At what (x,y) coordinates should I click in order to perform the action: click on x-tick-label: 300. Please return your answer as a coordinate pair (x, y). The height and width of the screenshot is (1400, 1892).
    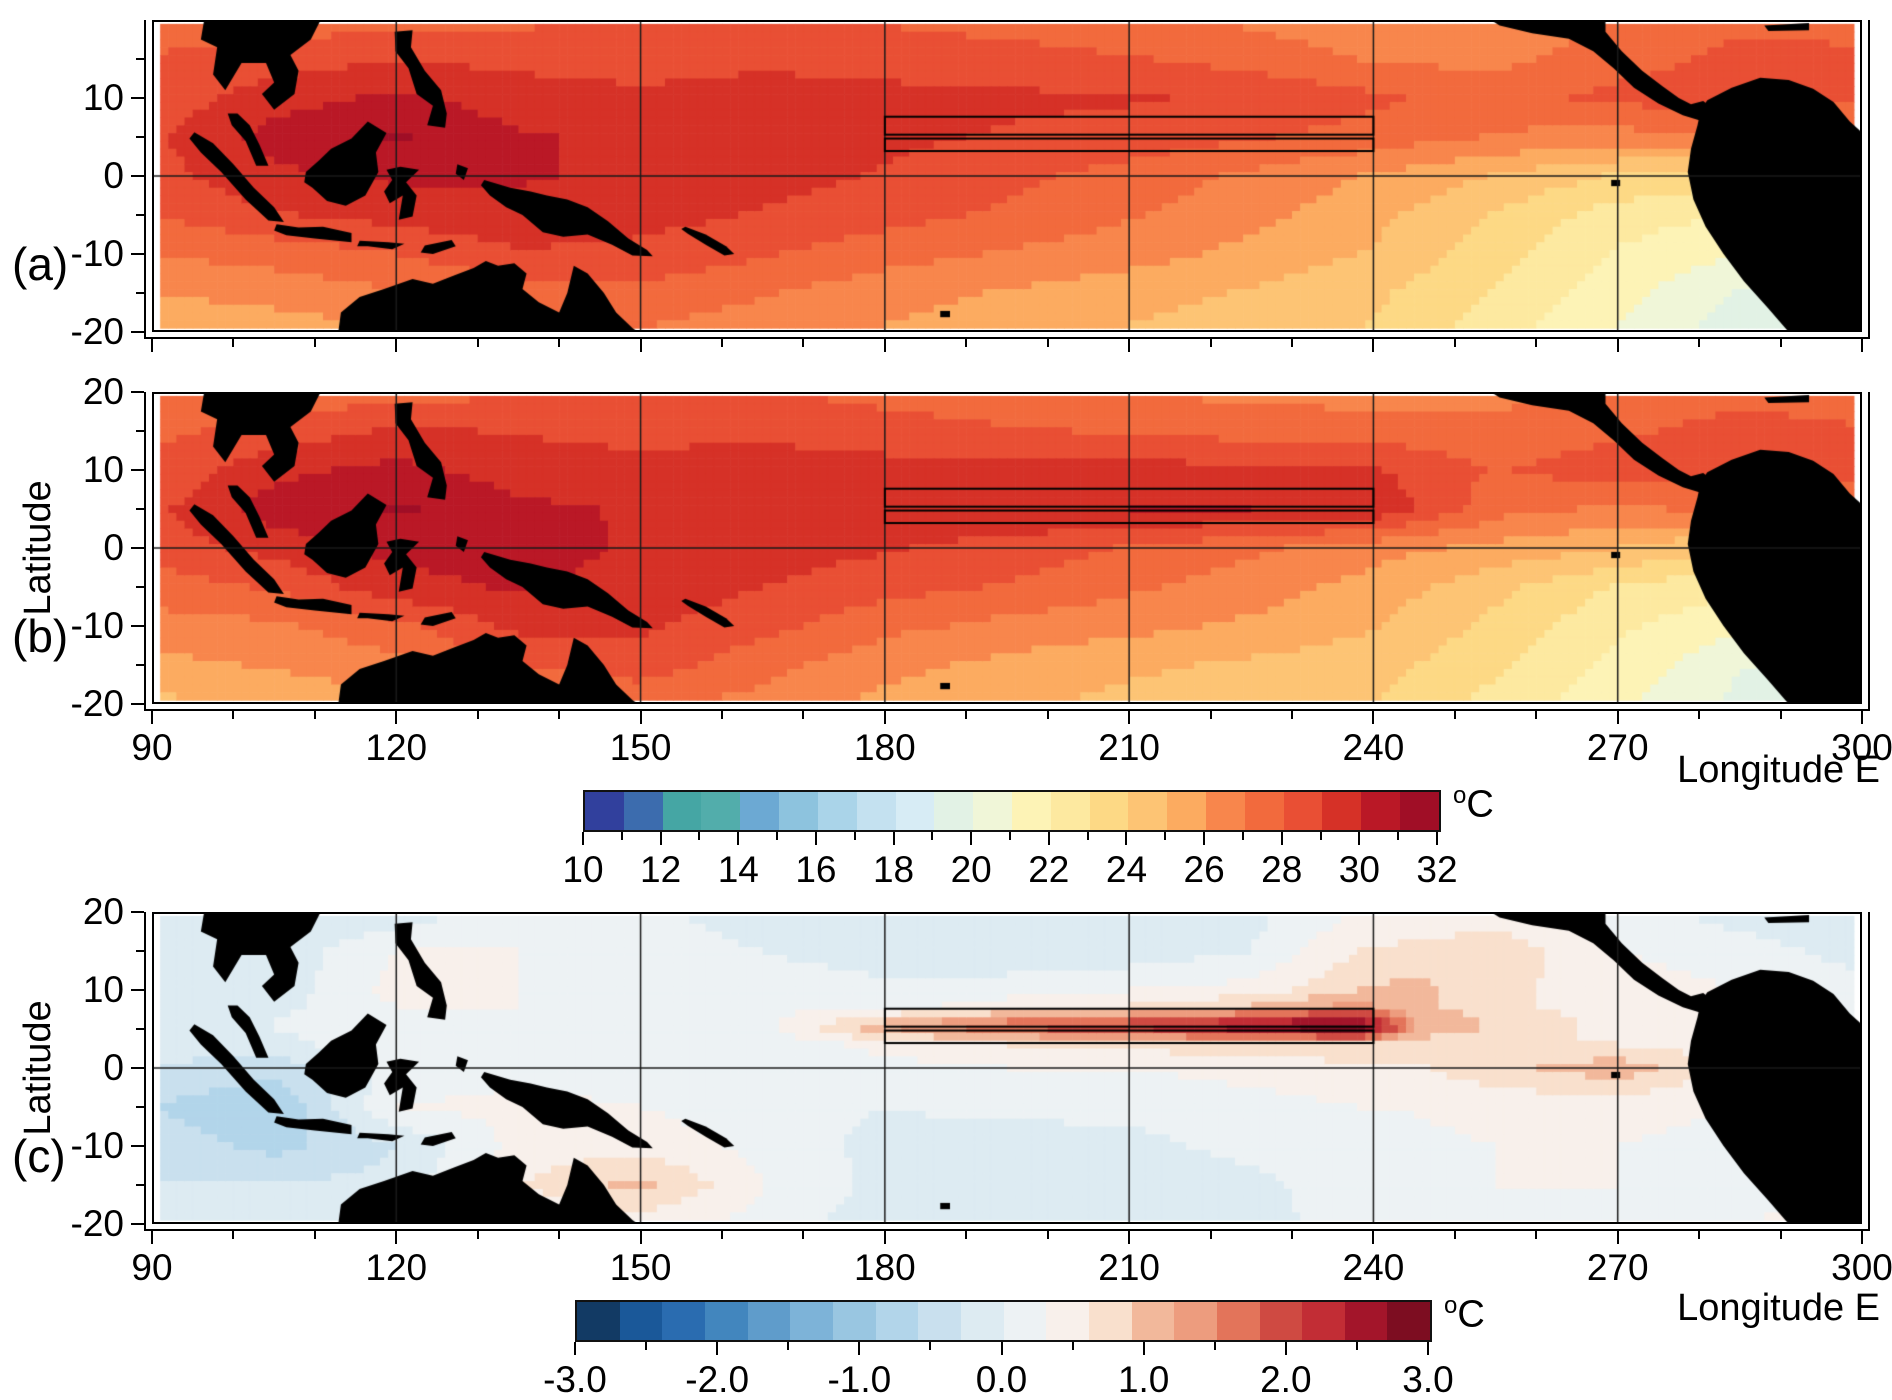
    Looking at the image, I should click on (1861, 747).